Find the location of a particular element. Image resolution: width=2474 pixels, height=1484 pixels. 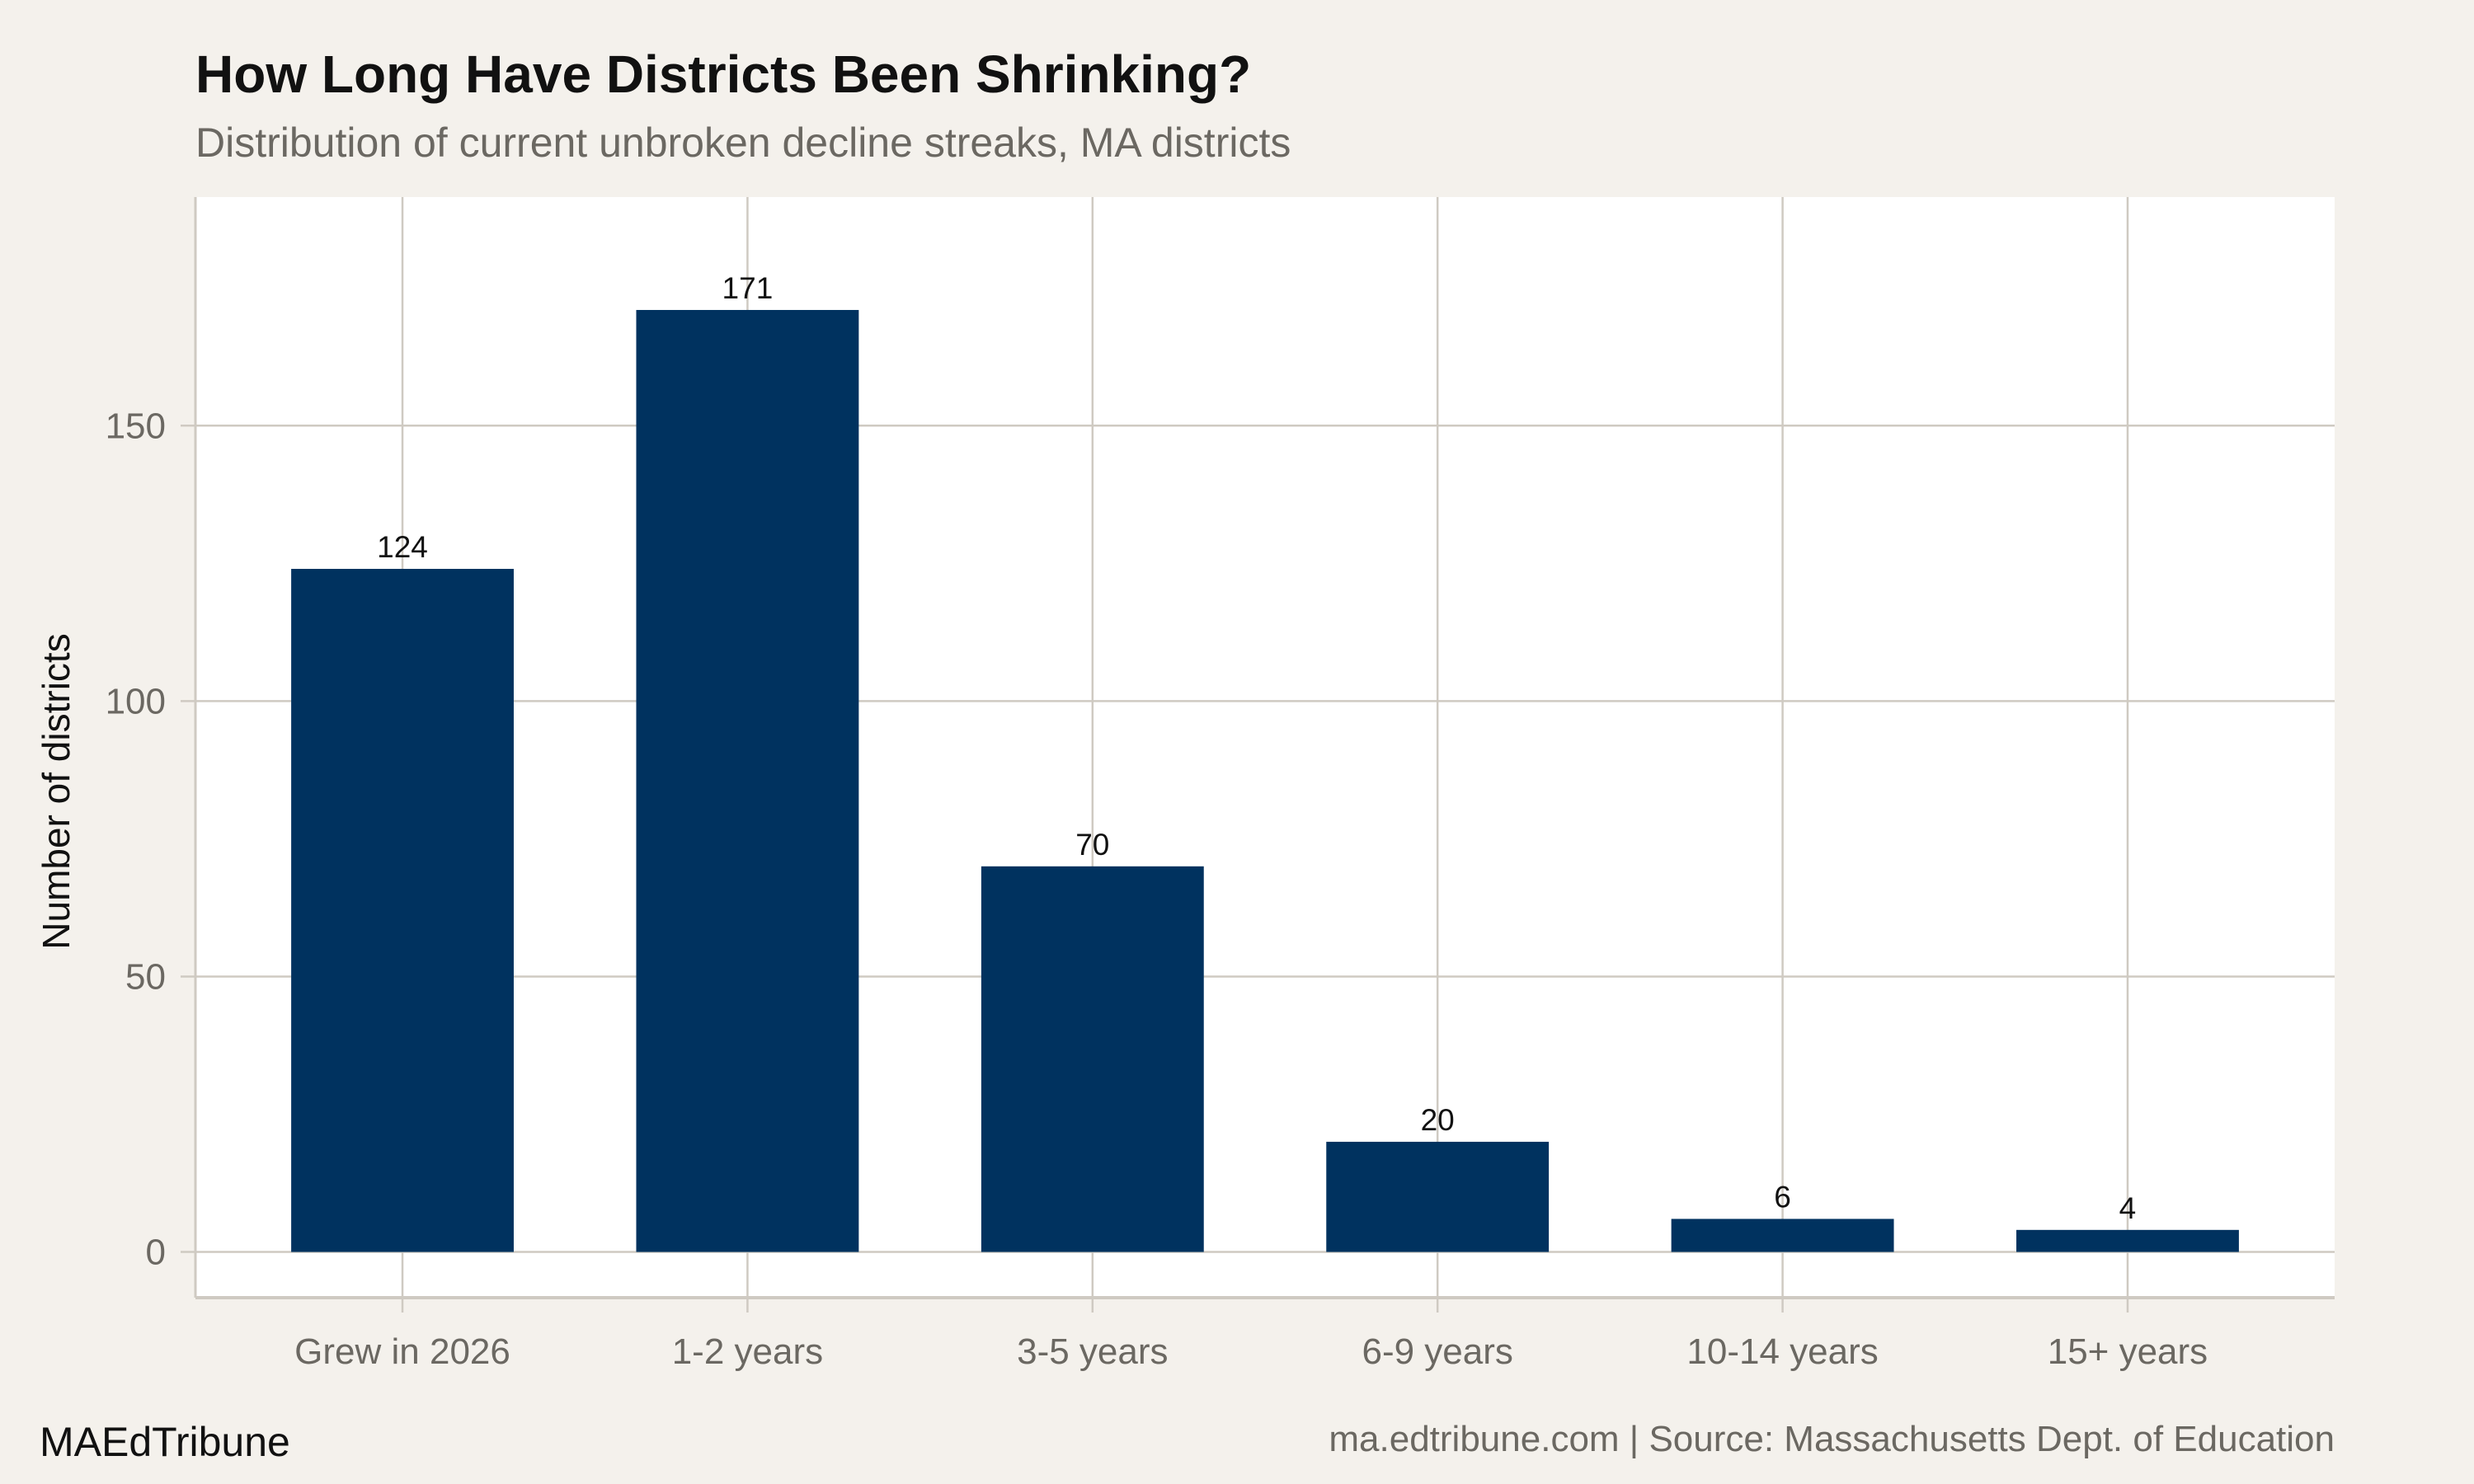

y-axis-title: Number of districts is located at coordinates (56, 791).